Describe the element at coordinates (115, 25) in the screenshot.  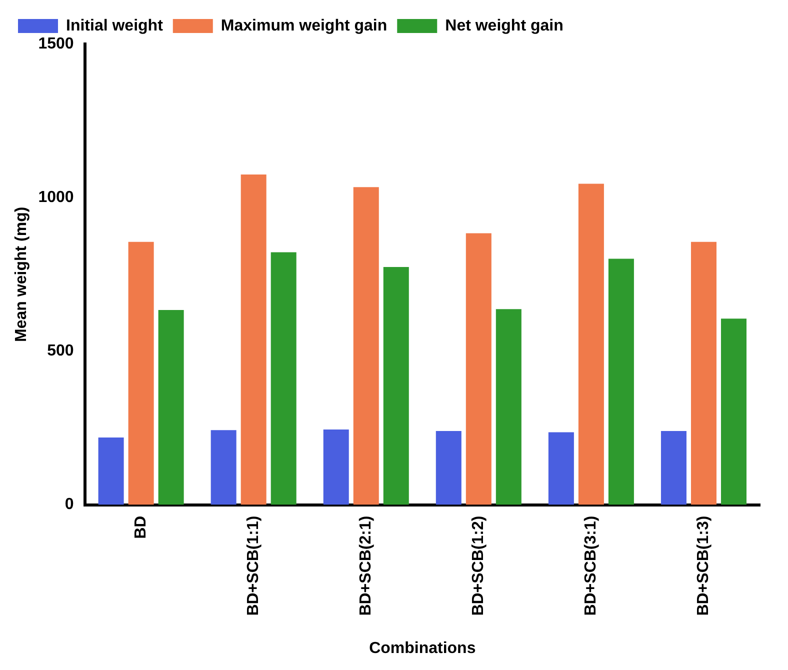
I see `legend-label: Initial weight` at that location.